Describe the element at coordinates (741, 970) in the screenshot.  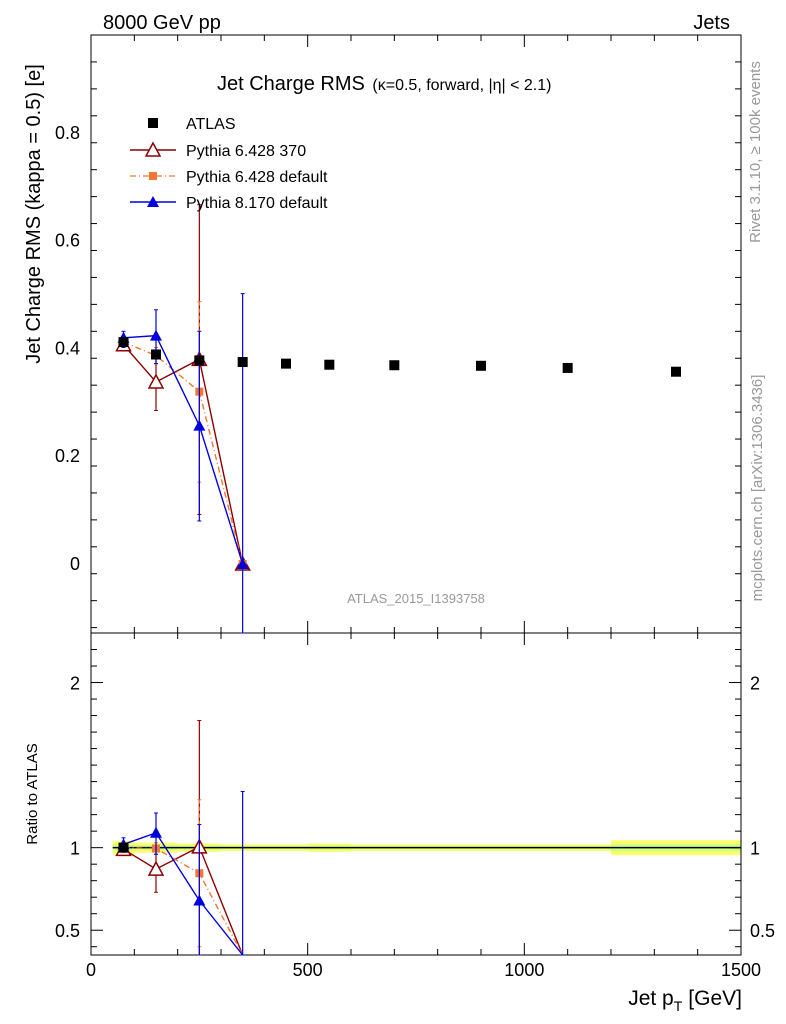
I see `x-tick-label-3: 1500` at that location.